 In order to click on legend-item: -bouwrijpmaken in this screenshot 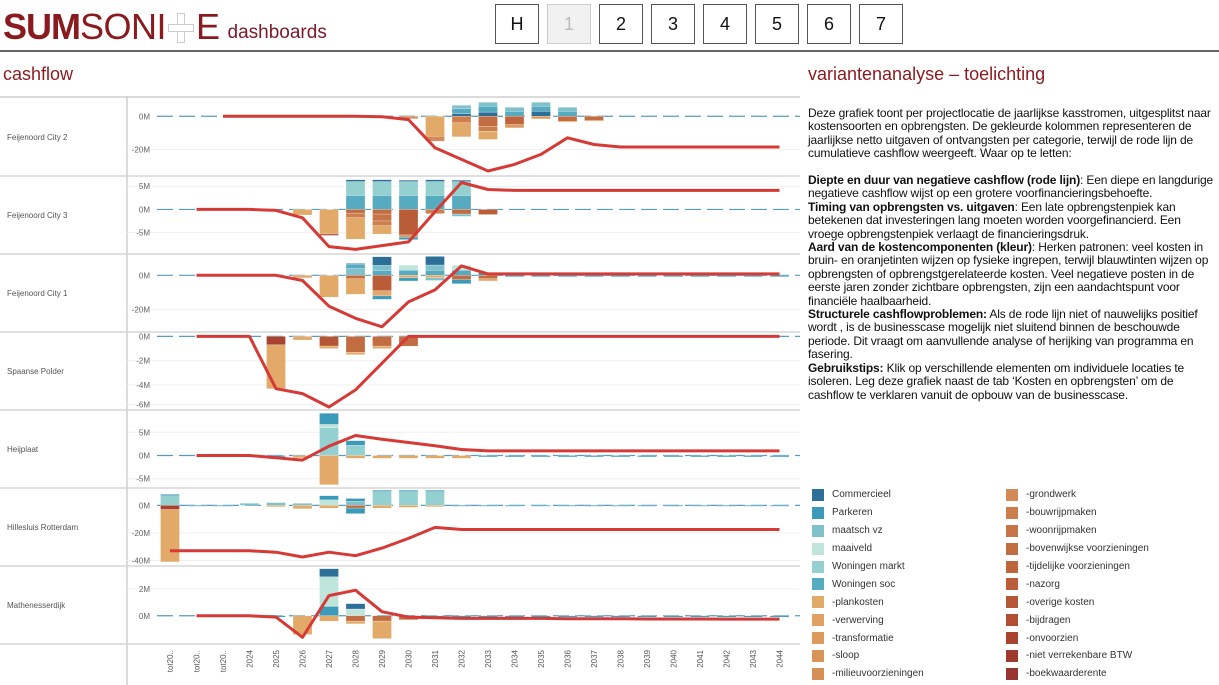, I will do `click(1106, 513)`.